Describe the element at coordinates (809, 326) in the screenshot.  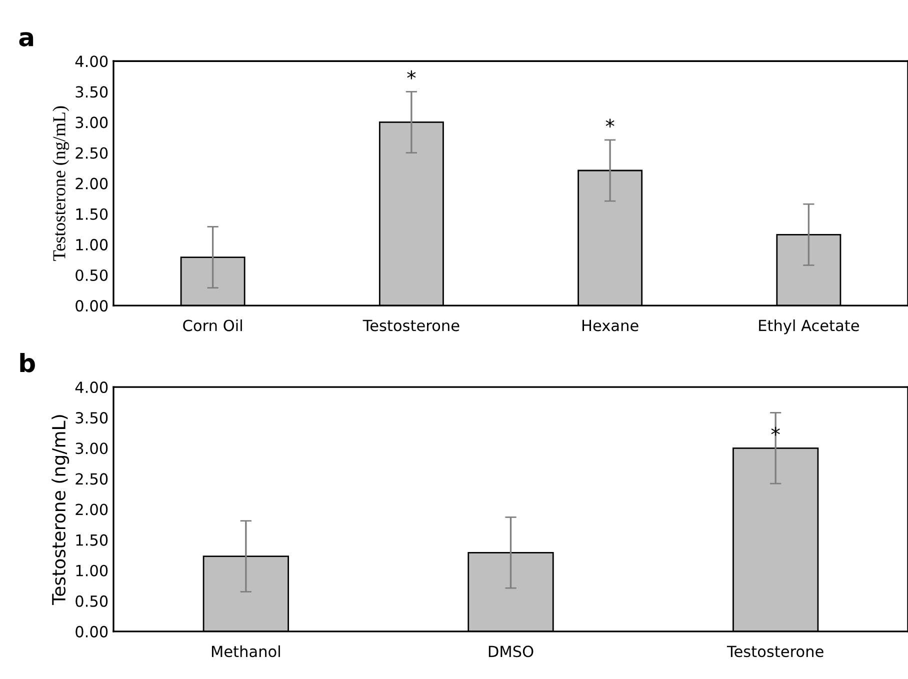
I see `x-tick-label: Ethyl Acetate` at that location.